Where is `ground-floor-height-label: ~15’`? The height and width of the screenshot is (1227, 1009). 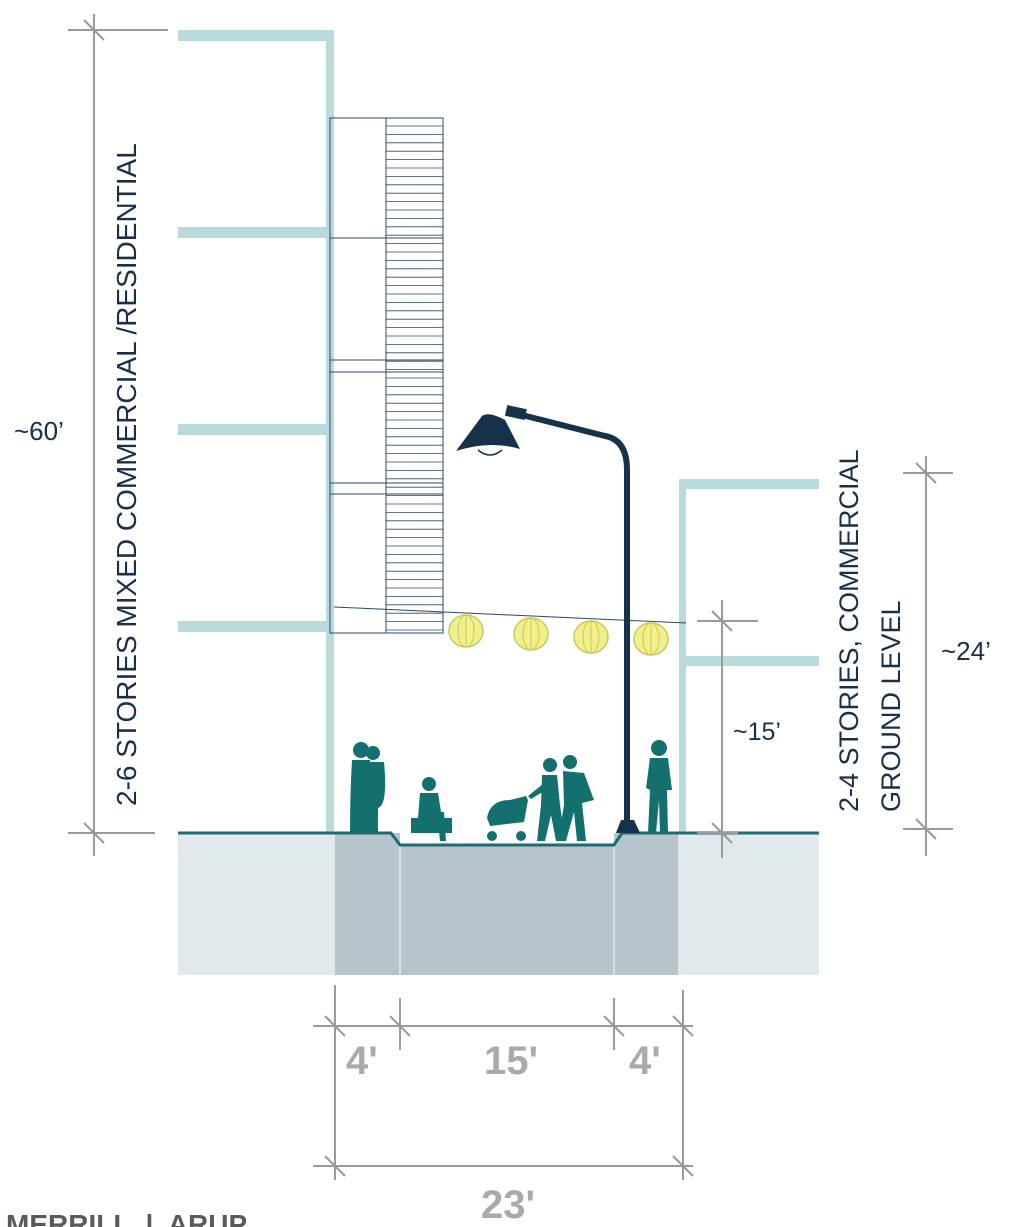
ground-floor-height-label: ~15’ is located at coordinates (757, 732).